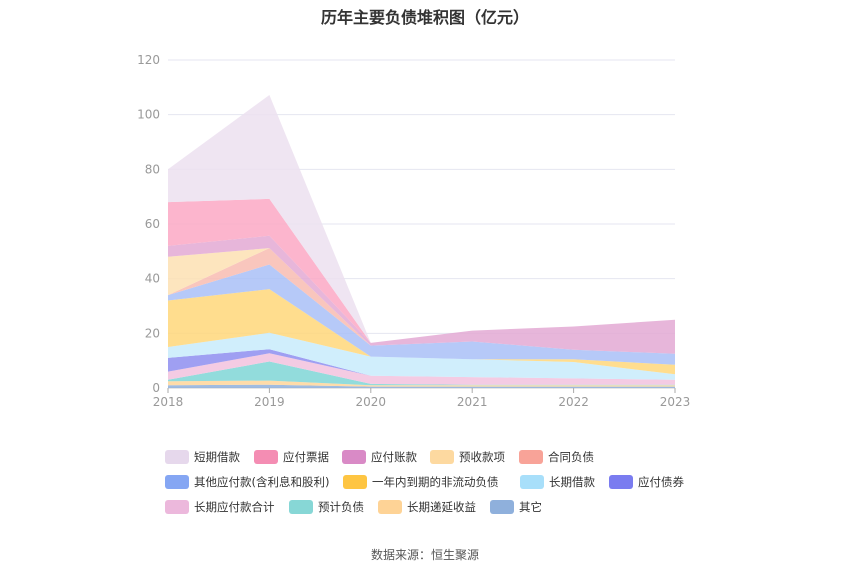 This screenshot has height=575, width=850. Describe the element at coordinates (148, 60) in the screenshot. I see `y-tick-label: 120` at that location.